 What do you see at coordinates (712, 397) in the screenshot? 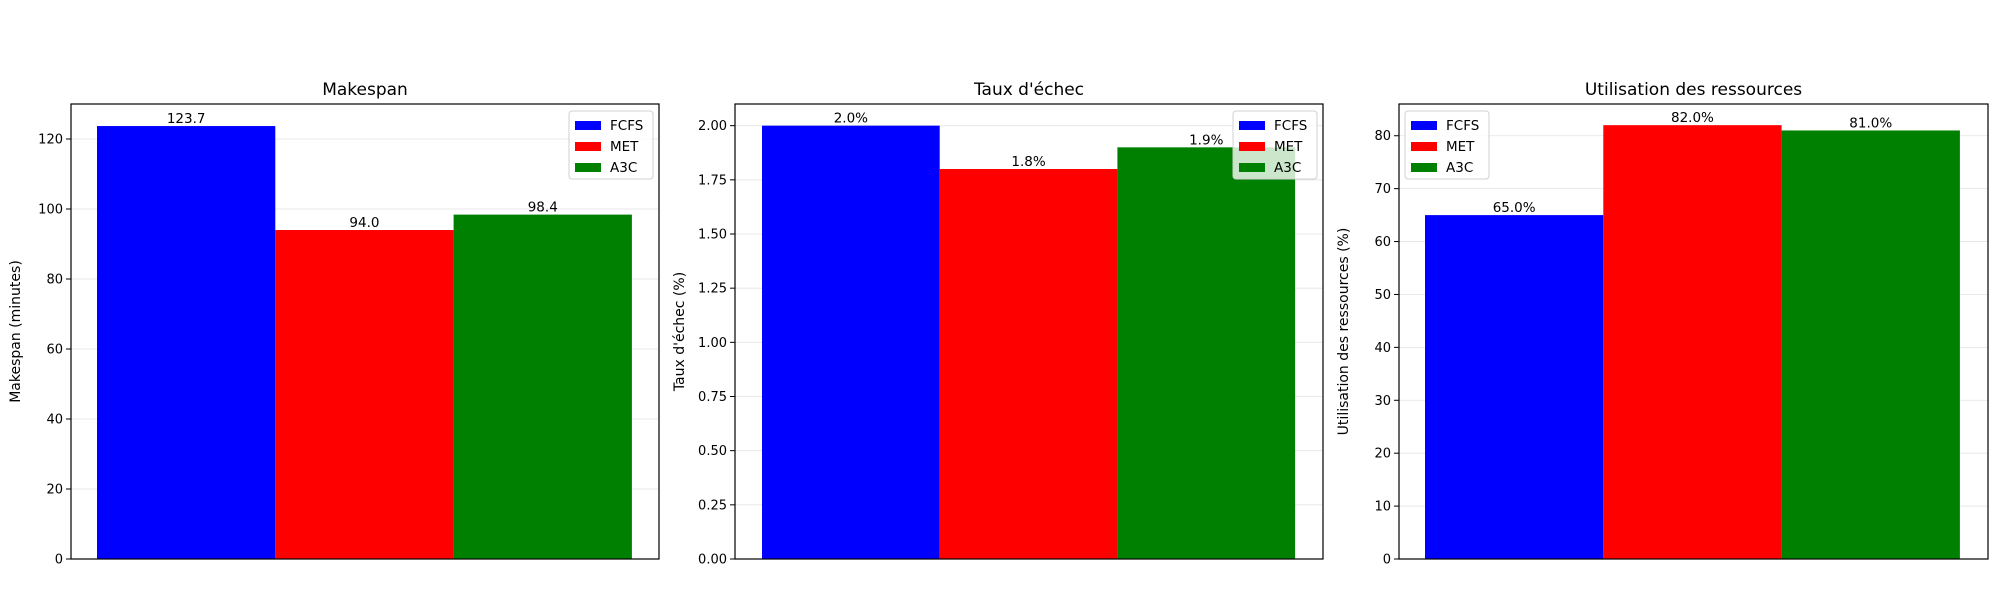
I see `y-tick-label: 0.75` at bounding box center [712, 397].